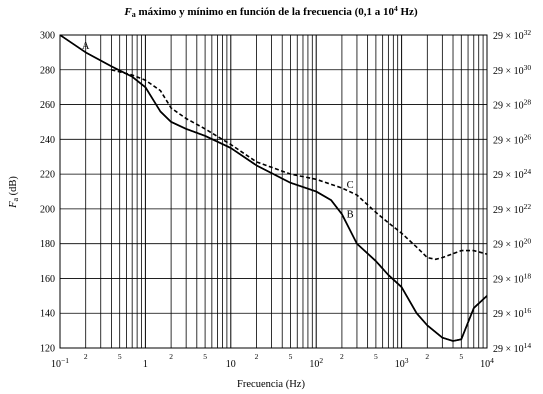 Image resolution: width=543 pixels, height=394 pixels. What do you see at coordinates (350, 215) in the screenshot?
I see `curve-label-b: B` at bounding box center [350, 215].